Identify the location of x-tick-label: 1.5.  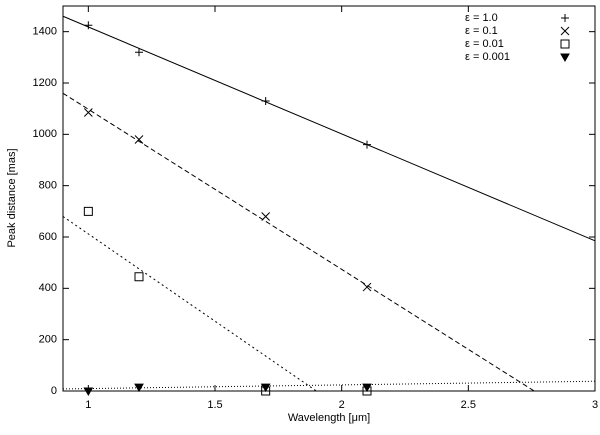
(214, 405).